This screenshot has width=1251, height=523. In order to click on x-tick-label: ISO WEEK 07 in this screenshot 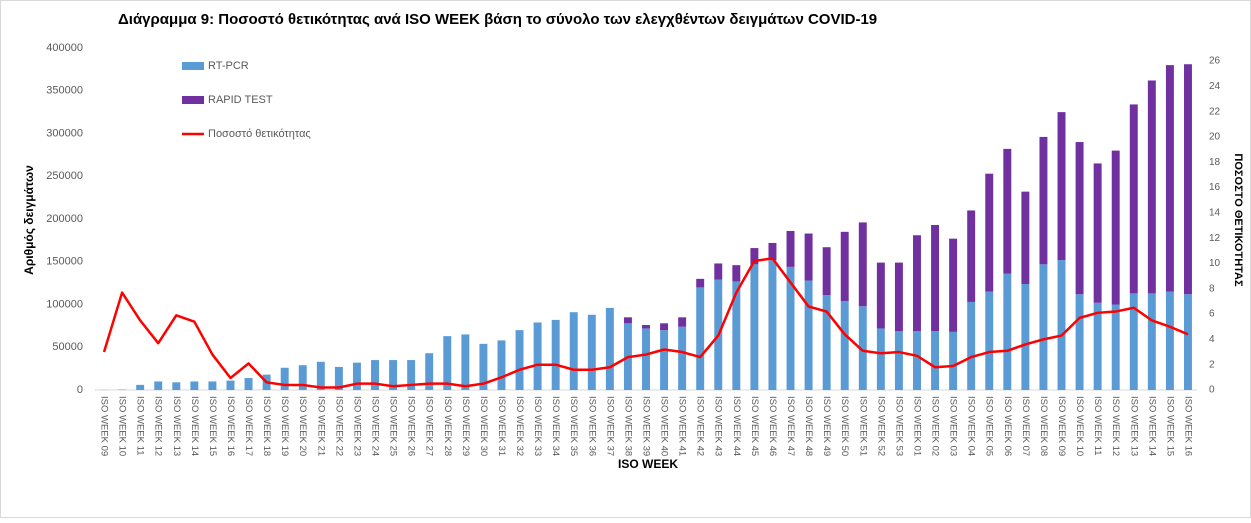, I will do `click(1025, 426)`.